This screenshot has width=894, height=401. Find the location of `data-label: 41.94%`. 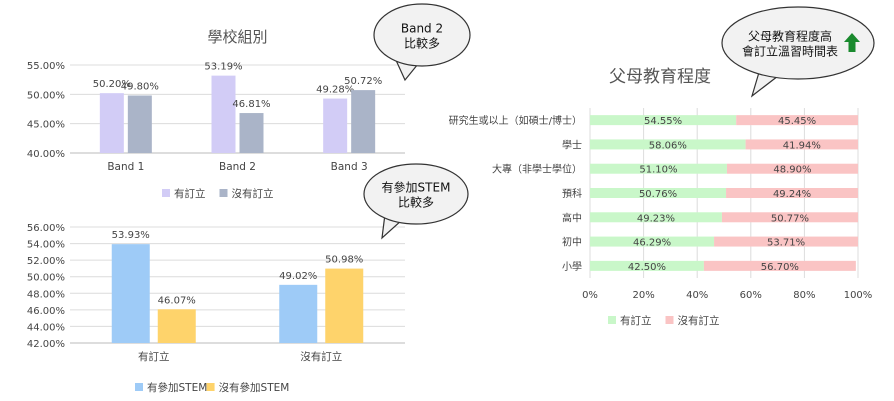

data-label: 41.94% is located at coordinates (802, 145).